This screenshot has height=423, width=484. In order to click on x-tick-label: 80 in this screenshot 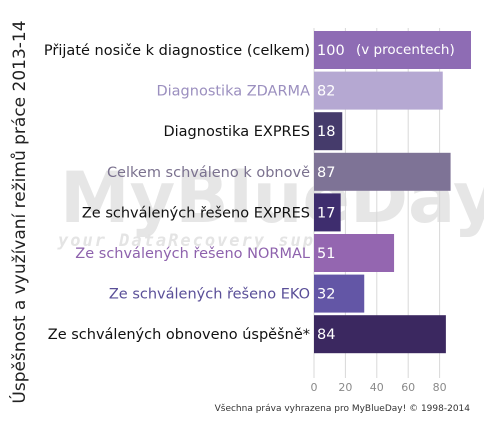, I will do `click(440, 387)`.